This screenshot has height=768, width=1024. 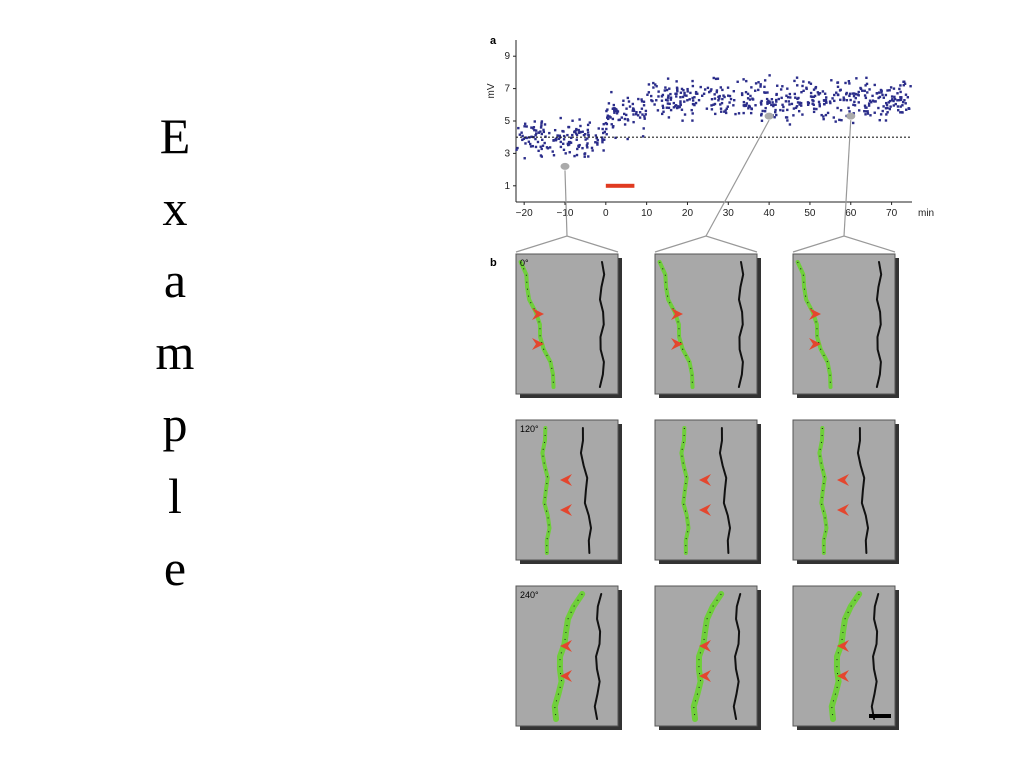 What do you see at coordinates (175, 136) in the screenshot?
I see `title-letter: E` at bounding box center [175, 136].